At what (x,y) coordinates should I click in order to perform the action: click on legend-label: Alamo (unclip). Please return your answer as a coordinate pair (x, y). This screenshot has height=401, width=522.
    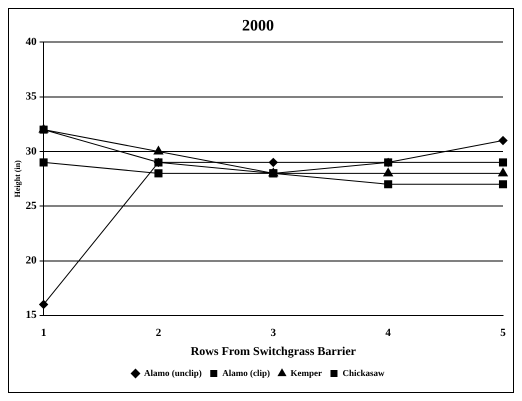
    Looking at the image, I should click on (173, 373).